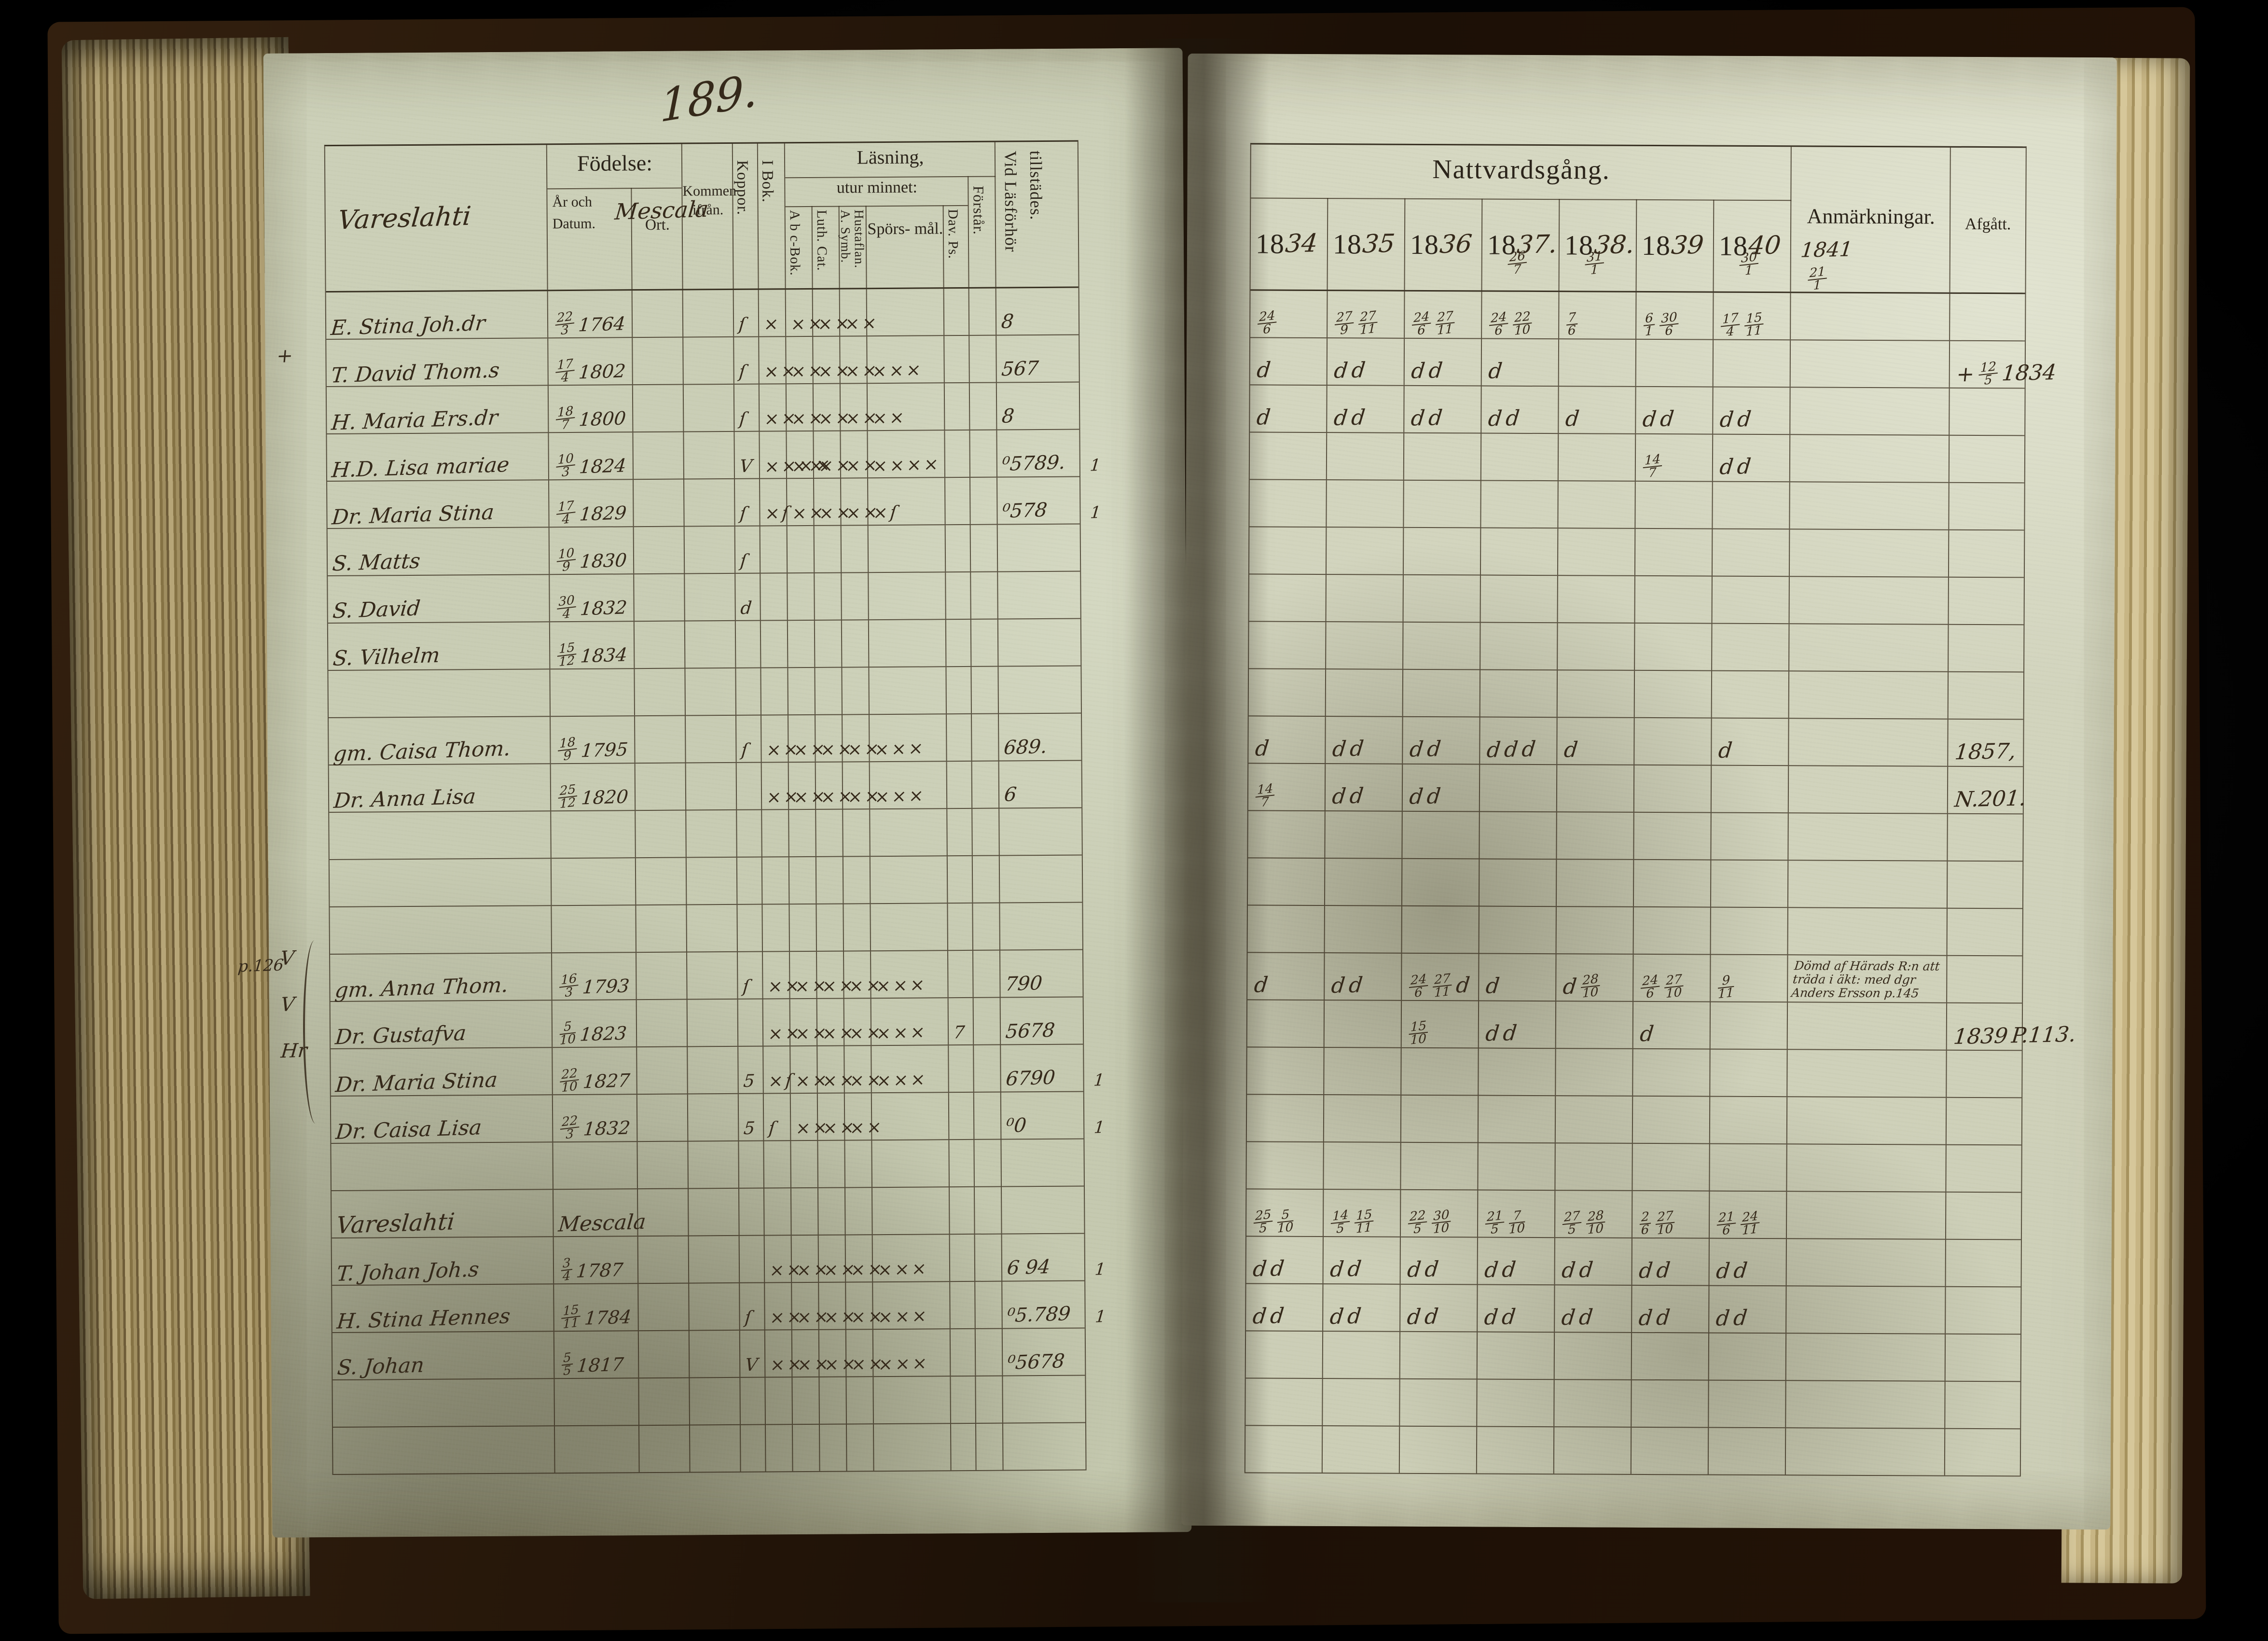 Image resolution: width=2268 pixels, height=1641 pixels. I want to click on birth-date: 3 4 1787, so click(592, 1269).